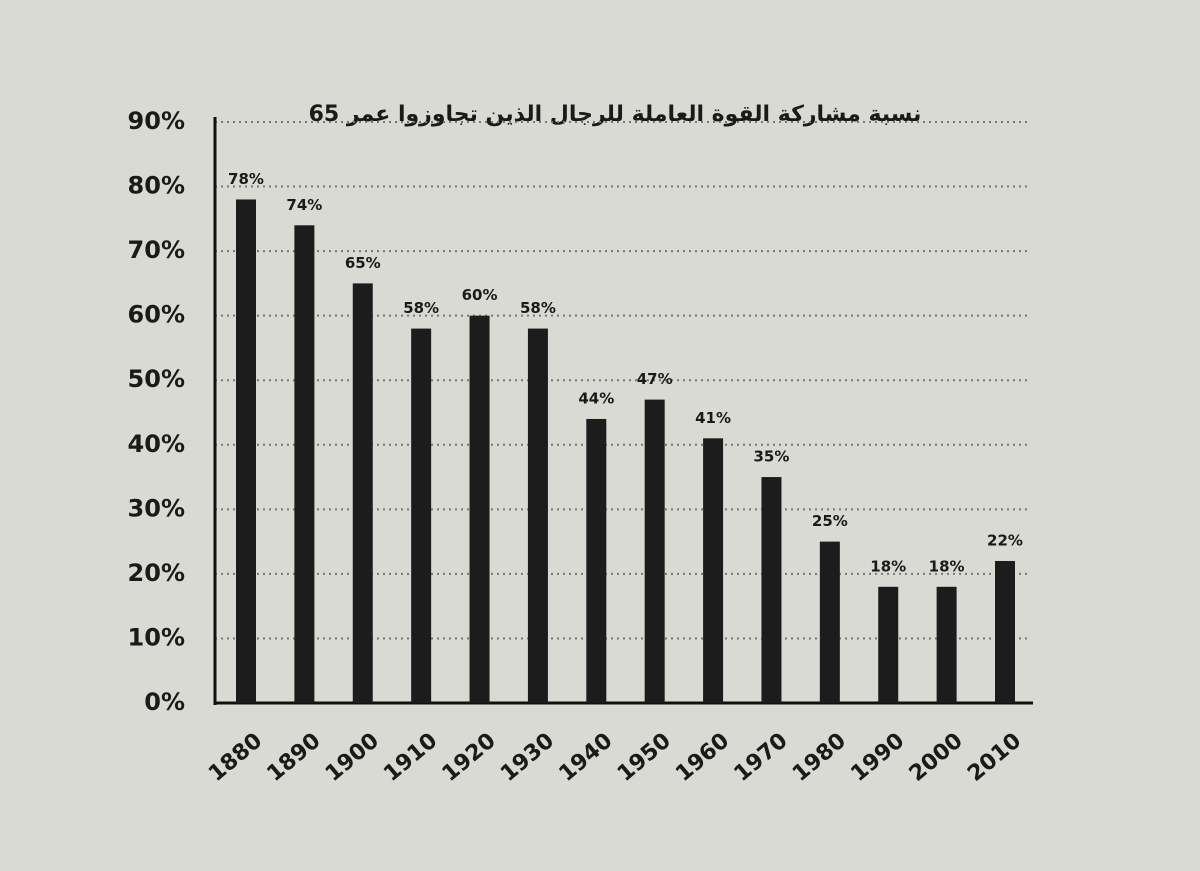 The image size is (1200, 871). I want to click on y-tick-label: 50%, so click(156, 379).